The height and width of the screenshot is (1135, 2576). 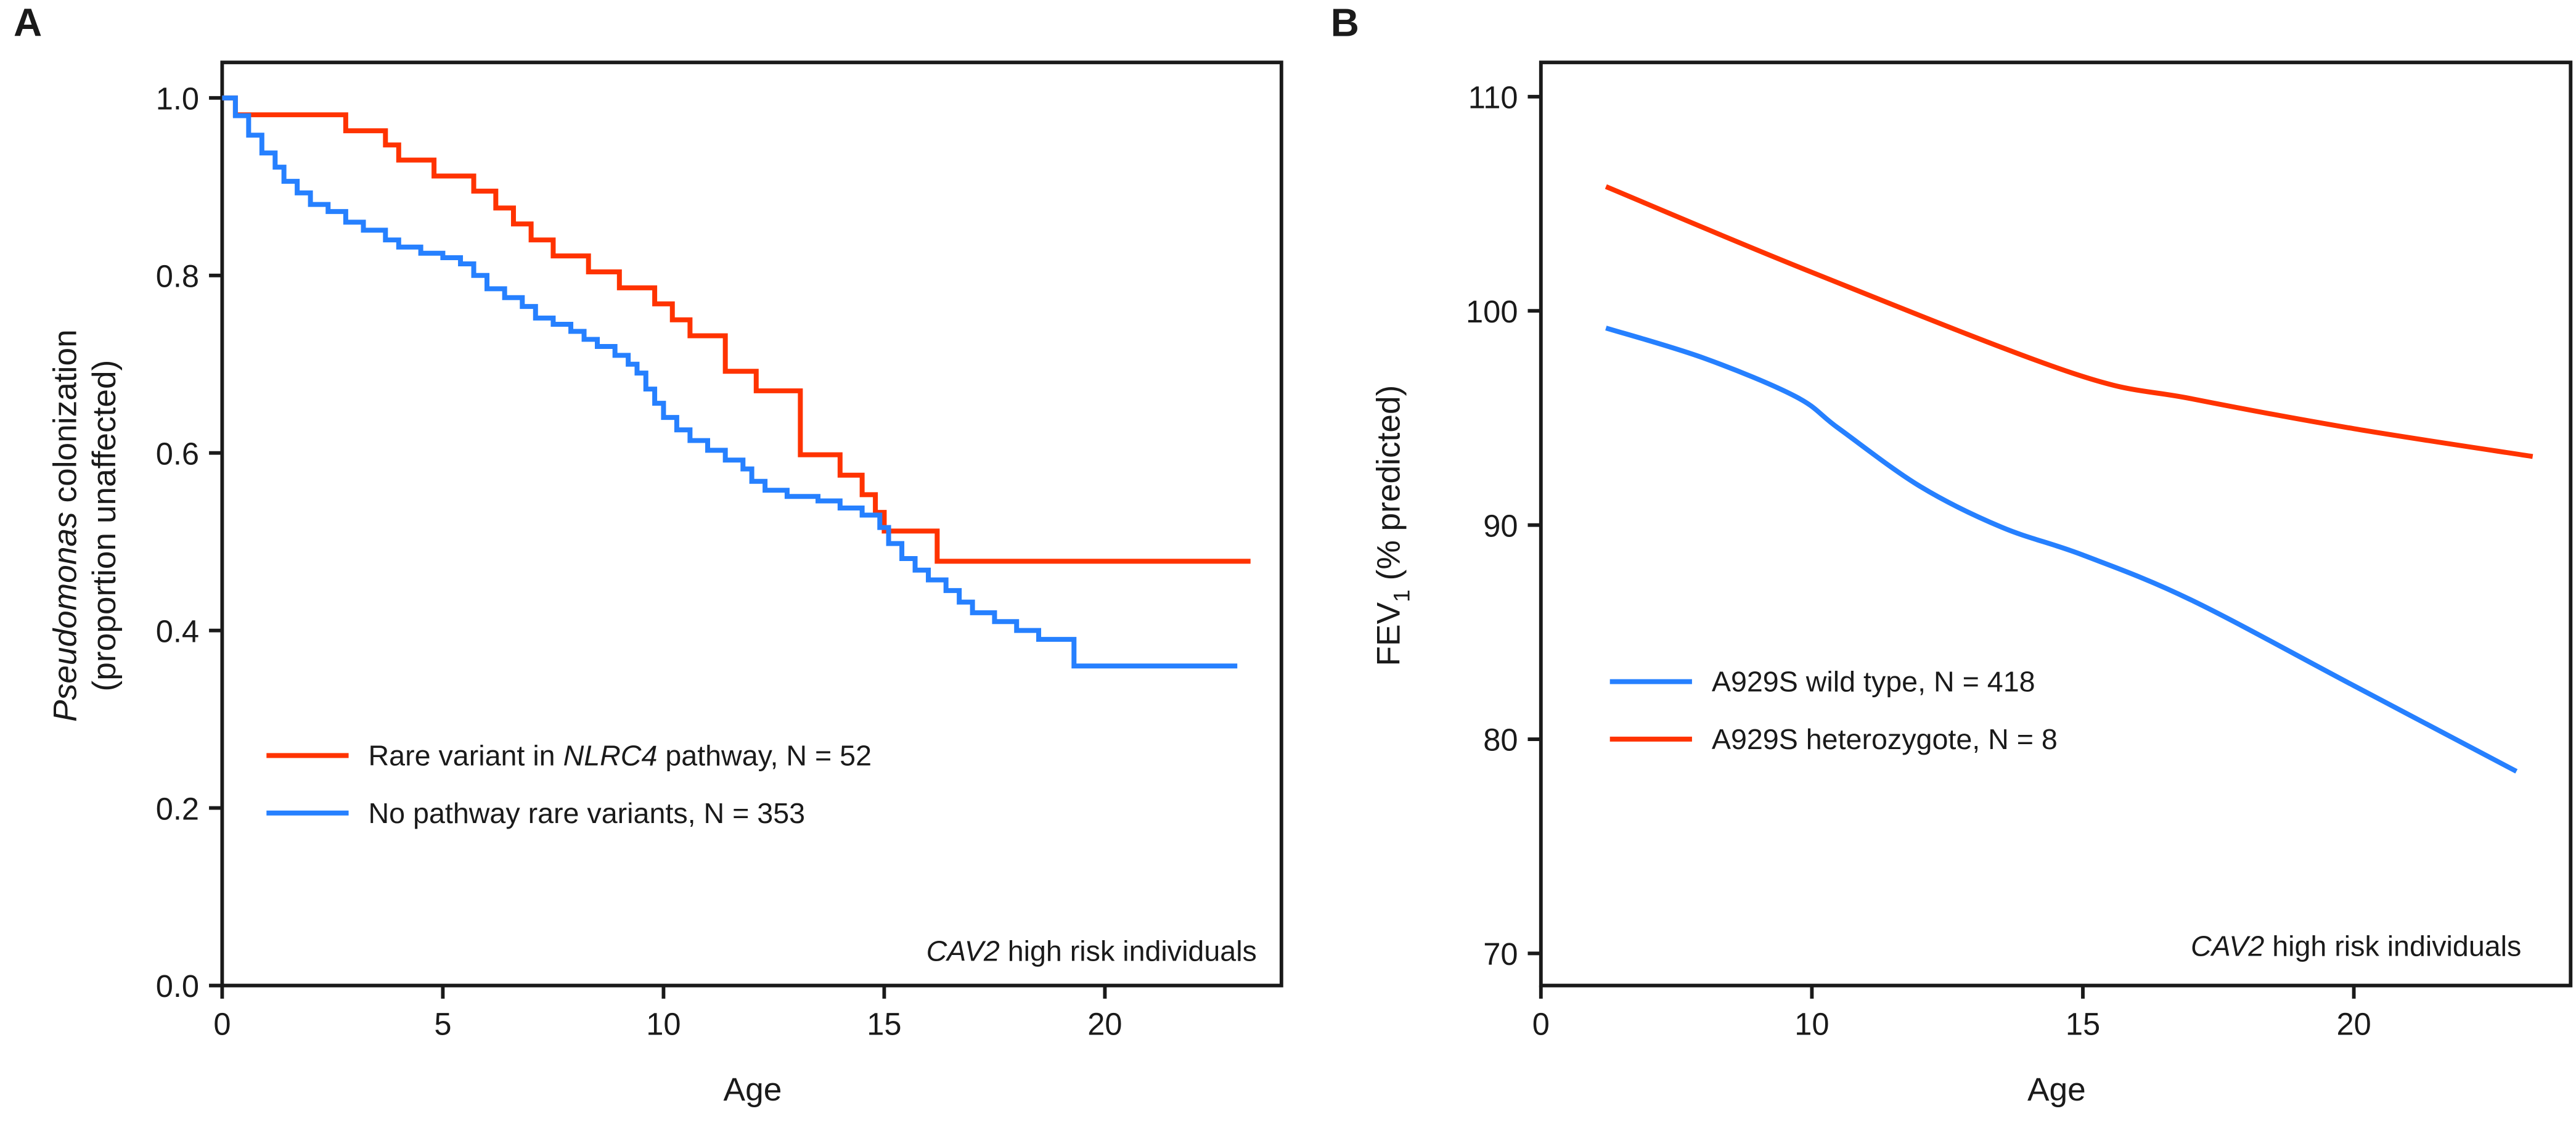 What do you see at coordinates (177, 987) in the screenshot?
I see `y-tick-label: 0.0` at bounding box center [177, 987].